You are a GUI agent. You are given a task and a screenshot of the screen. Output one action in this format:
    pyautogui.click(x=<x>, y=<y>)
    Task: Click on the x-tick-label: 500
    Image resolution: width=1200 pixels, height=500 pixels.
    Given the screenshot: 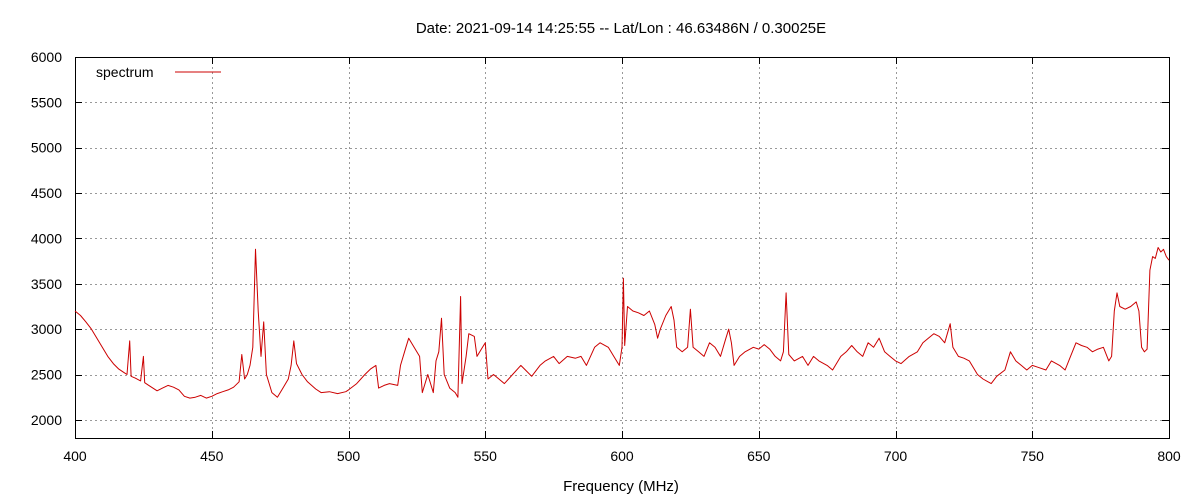 What is the action you would take?
    pyautogui.click(x=349, y=456)
    